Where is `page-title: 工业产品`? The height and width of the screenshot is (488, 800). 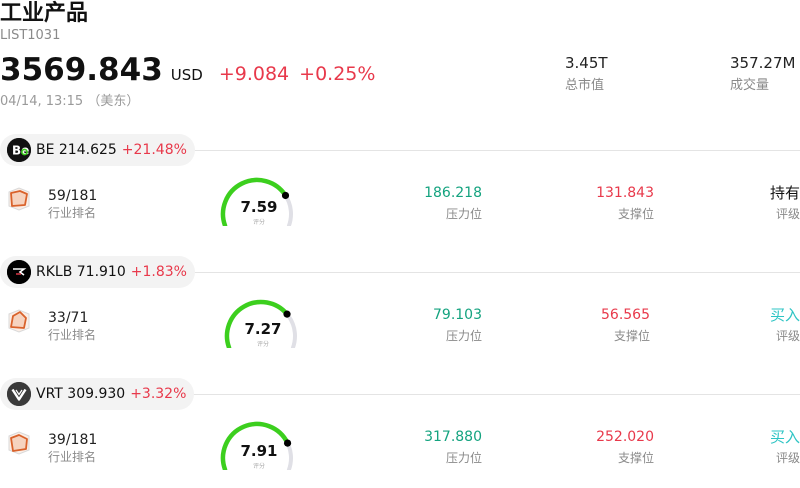
page-title: 工业产品 is located at coordinates (44, 13).